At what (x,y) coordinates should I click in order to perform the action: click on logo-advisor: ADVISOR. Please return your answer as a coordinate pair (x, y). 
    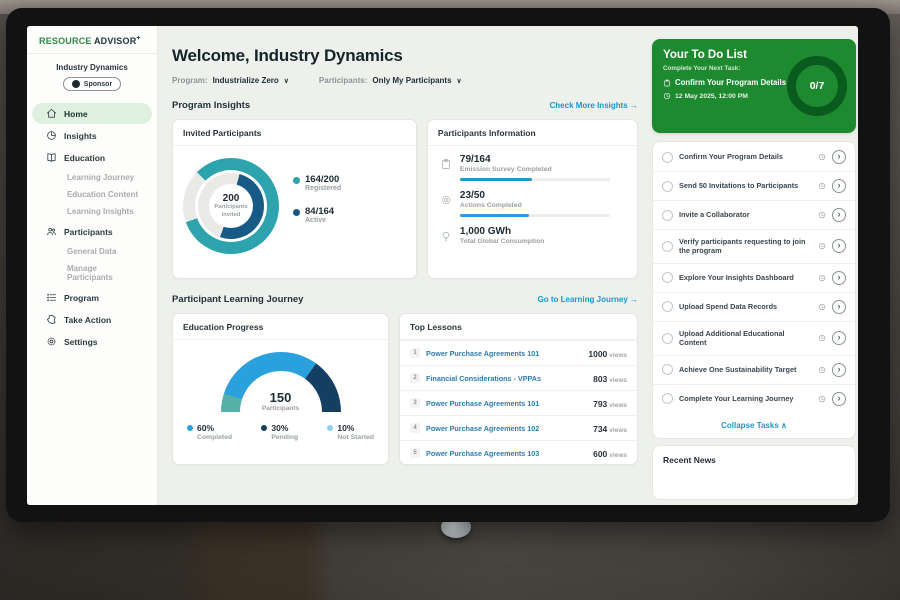
    Looking at the image, I should click on (115, 41).